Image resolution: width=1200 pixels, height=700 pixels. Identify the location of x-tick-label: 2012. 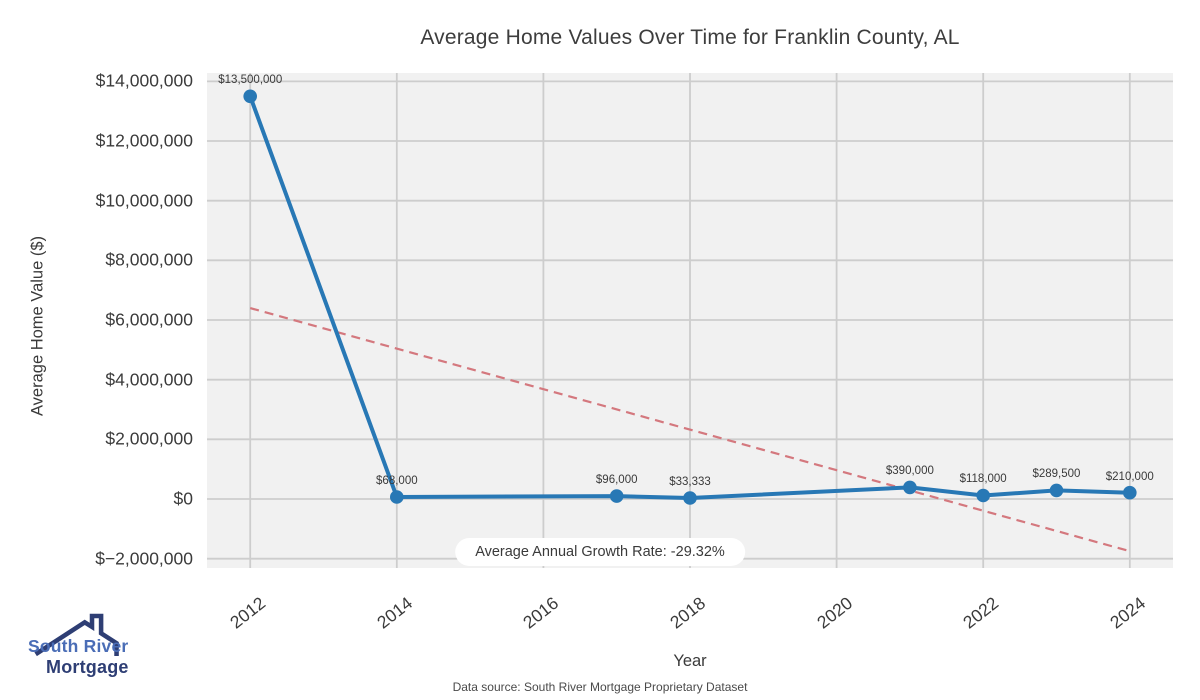
(248, 612).